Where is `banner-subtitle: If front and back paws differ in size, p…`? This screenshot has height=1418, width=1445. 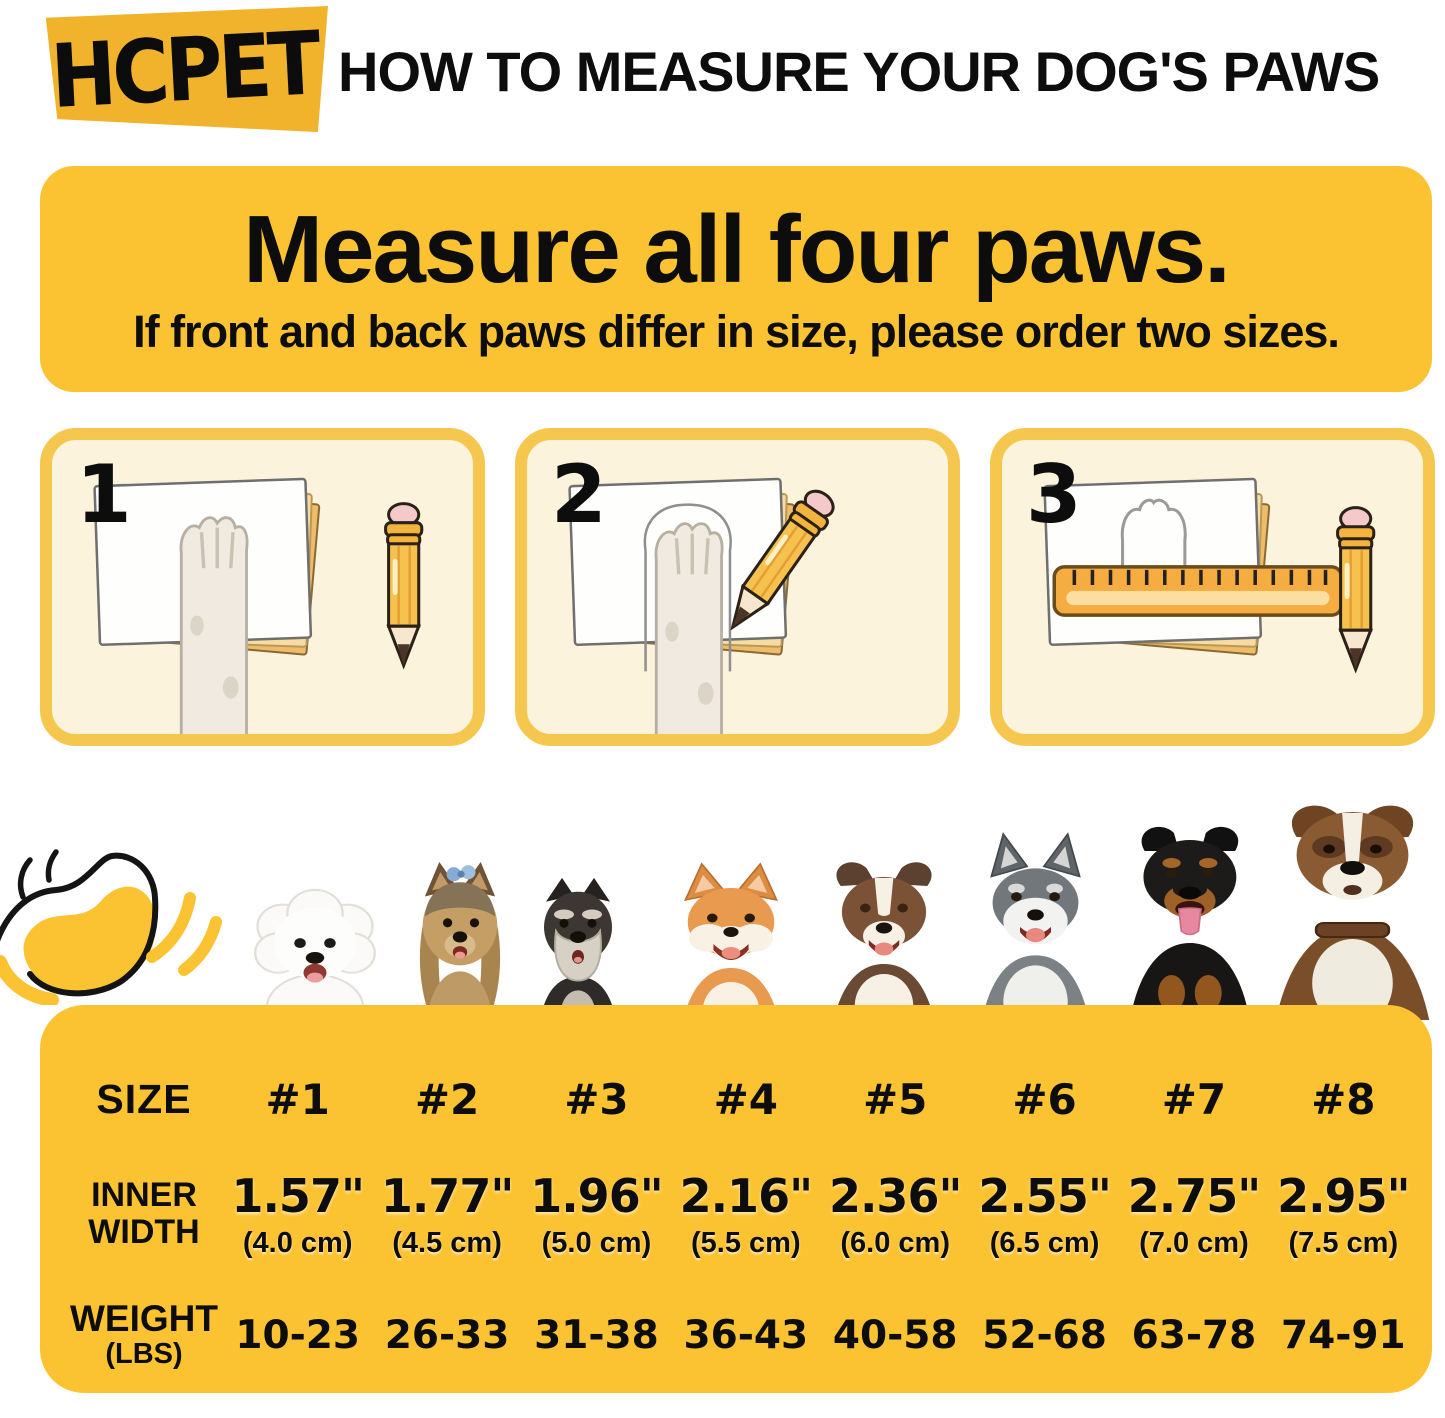 banner-subtitle: If front and back paws differ in size, p… is located at coordinates (736, 332).